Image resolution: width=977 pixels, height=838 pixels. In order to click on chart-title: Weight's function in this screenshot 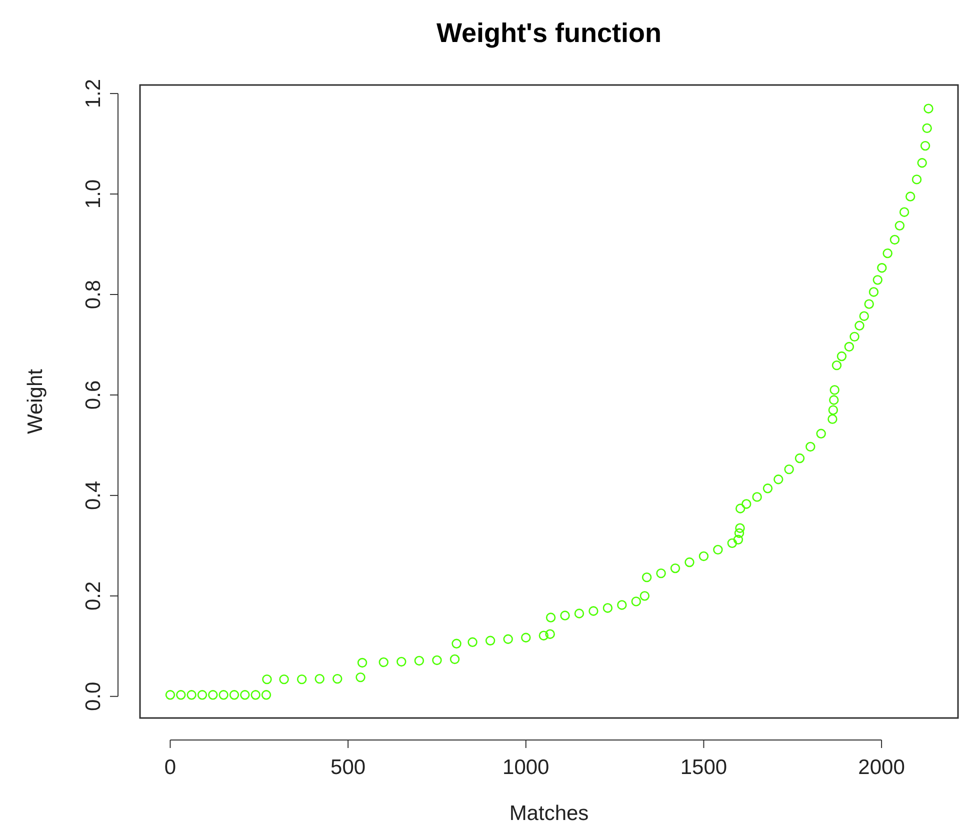, I will do `click(549, 33)`.